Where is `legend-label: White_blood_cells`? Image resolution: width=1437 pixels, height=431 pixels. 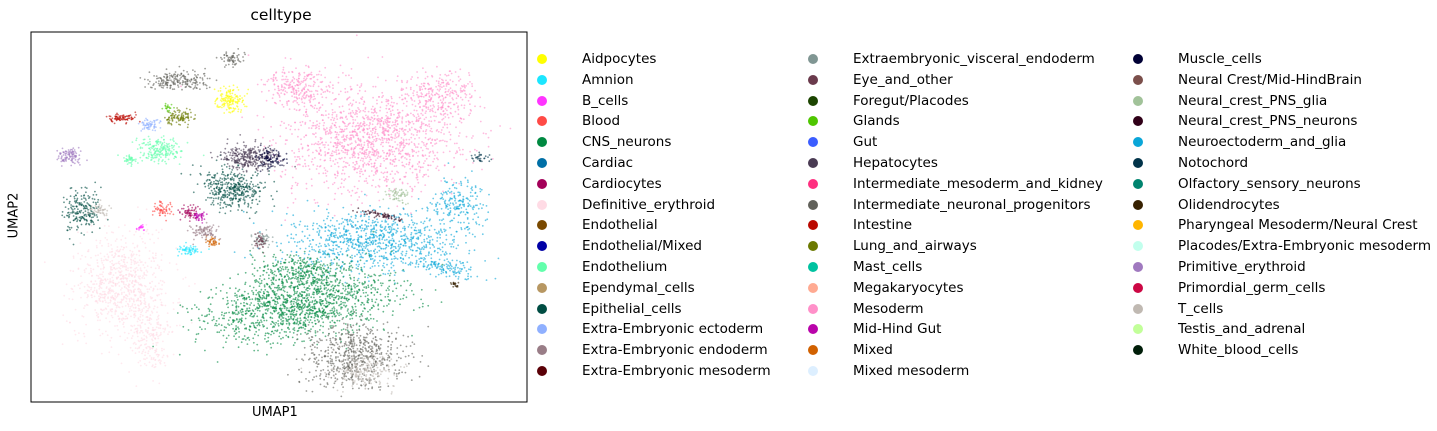
legend-label: White_blood_cells is located at coordinates (1238, 350).